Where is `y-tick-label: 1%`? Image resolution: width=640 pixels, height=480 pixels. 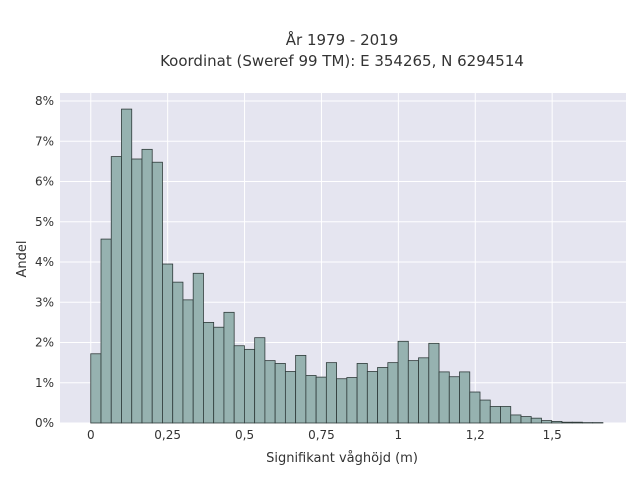 y-tick-label: 1% is located at coordinates (44, 383).